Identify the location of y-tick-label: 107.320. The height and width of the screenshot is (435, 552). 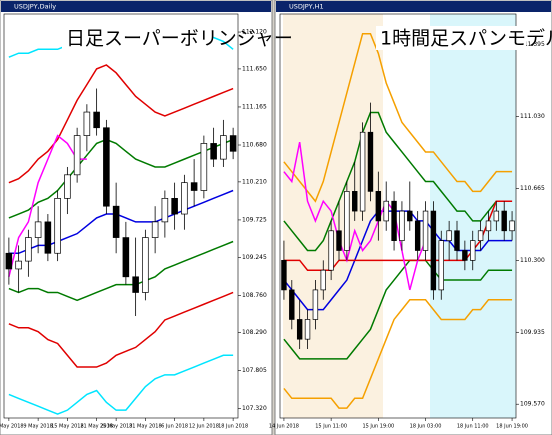
(254, 408).